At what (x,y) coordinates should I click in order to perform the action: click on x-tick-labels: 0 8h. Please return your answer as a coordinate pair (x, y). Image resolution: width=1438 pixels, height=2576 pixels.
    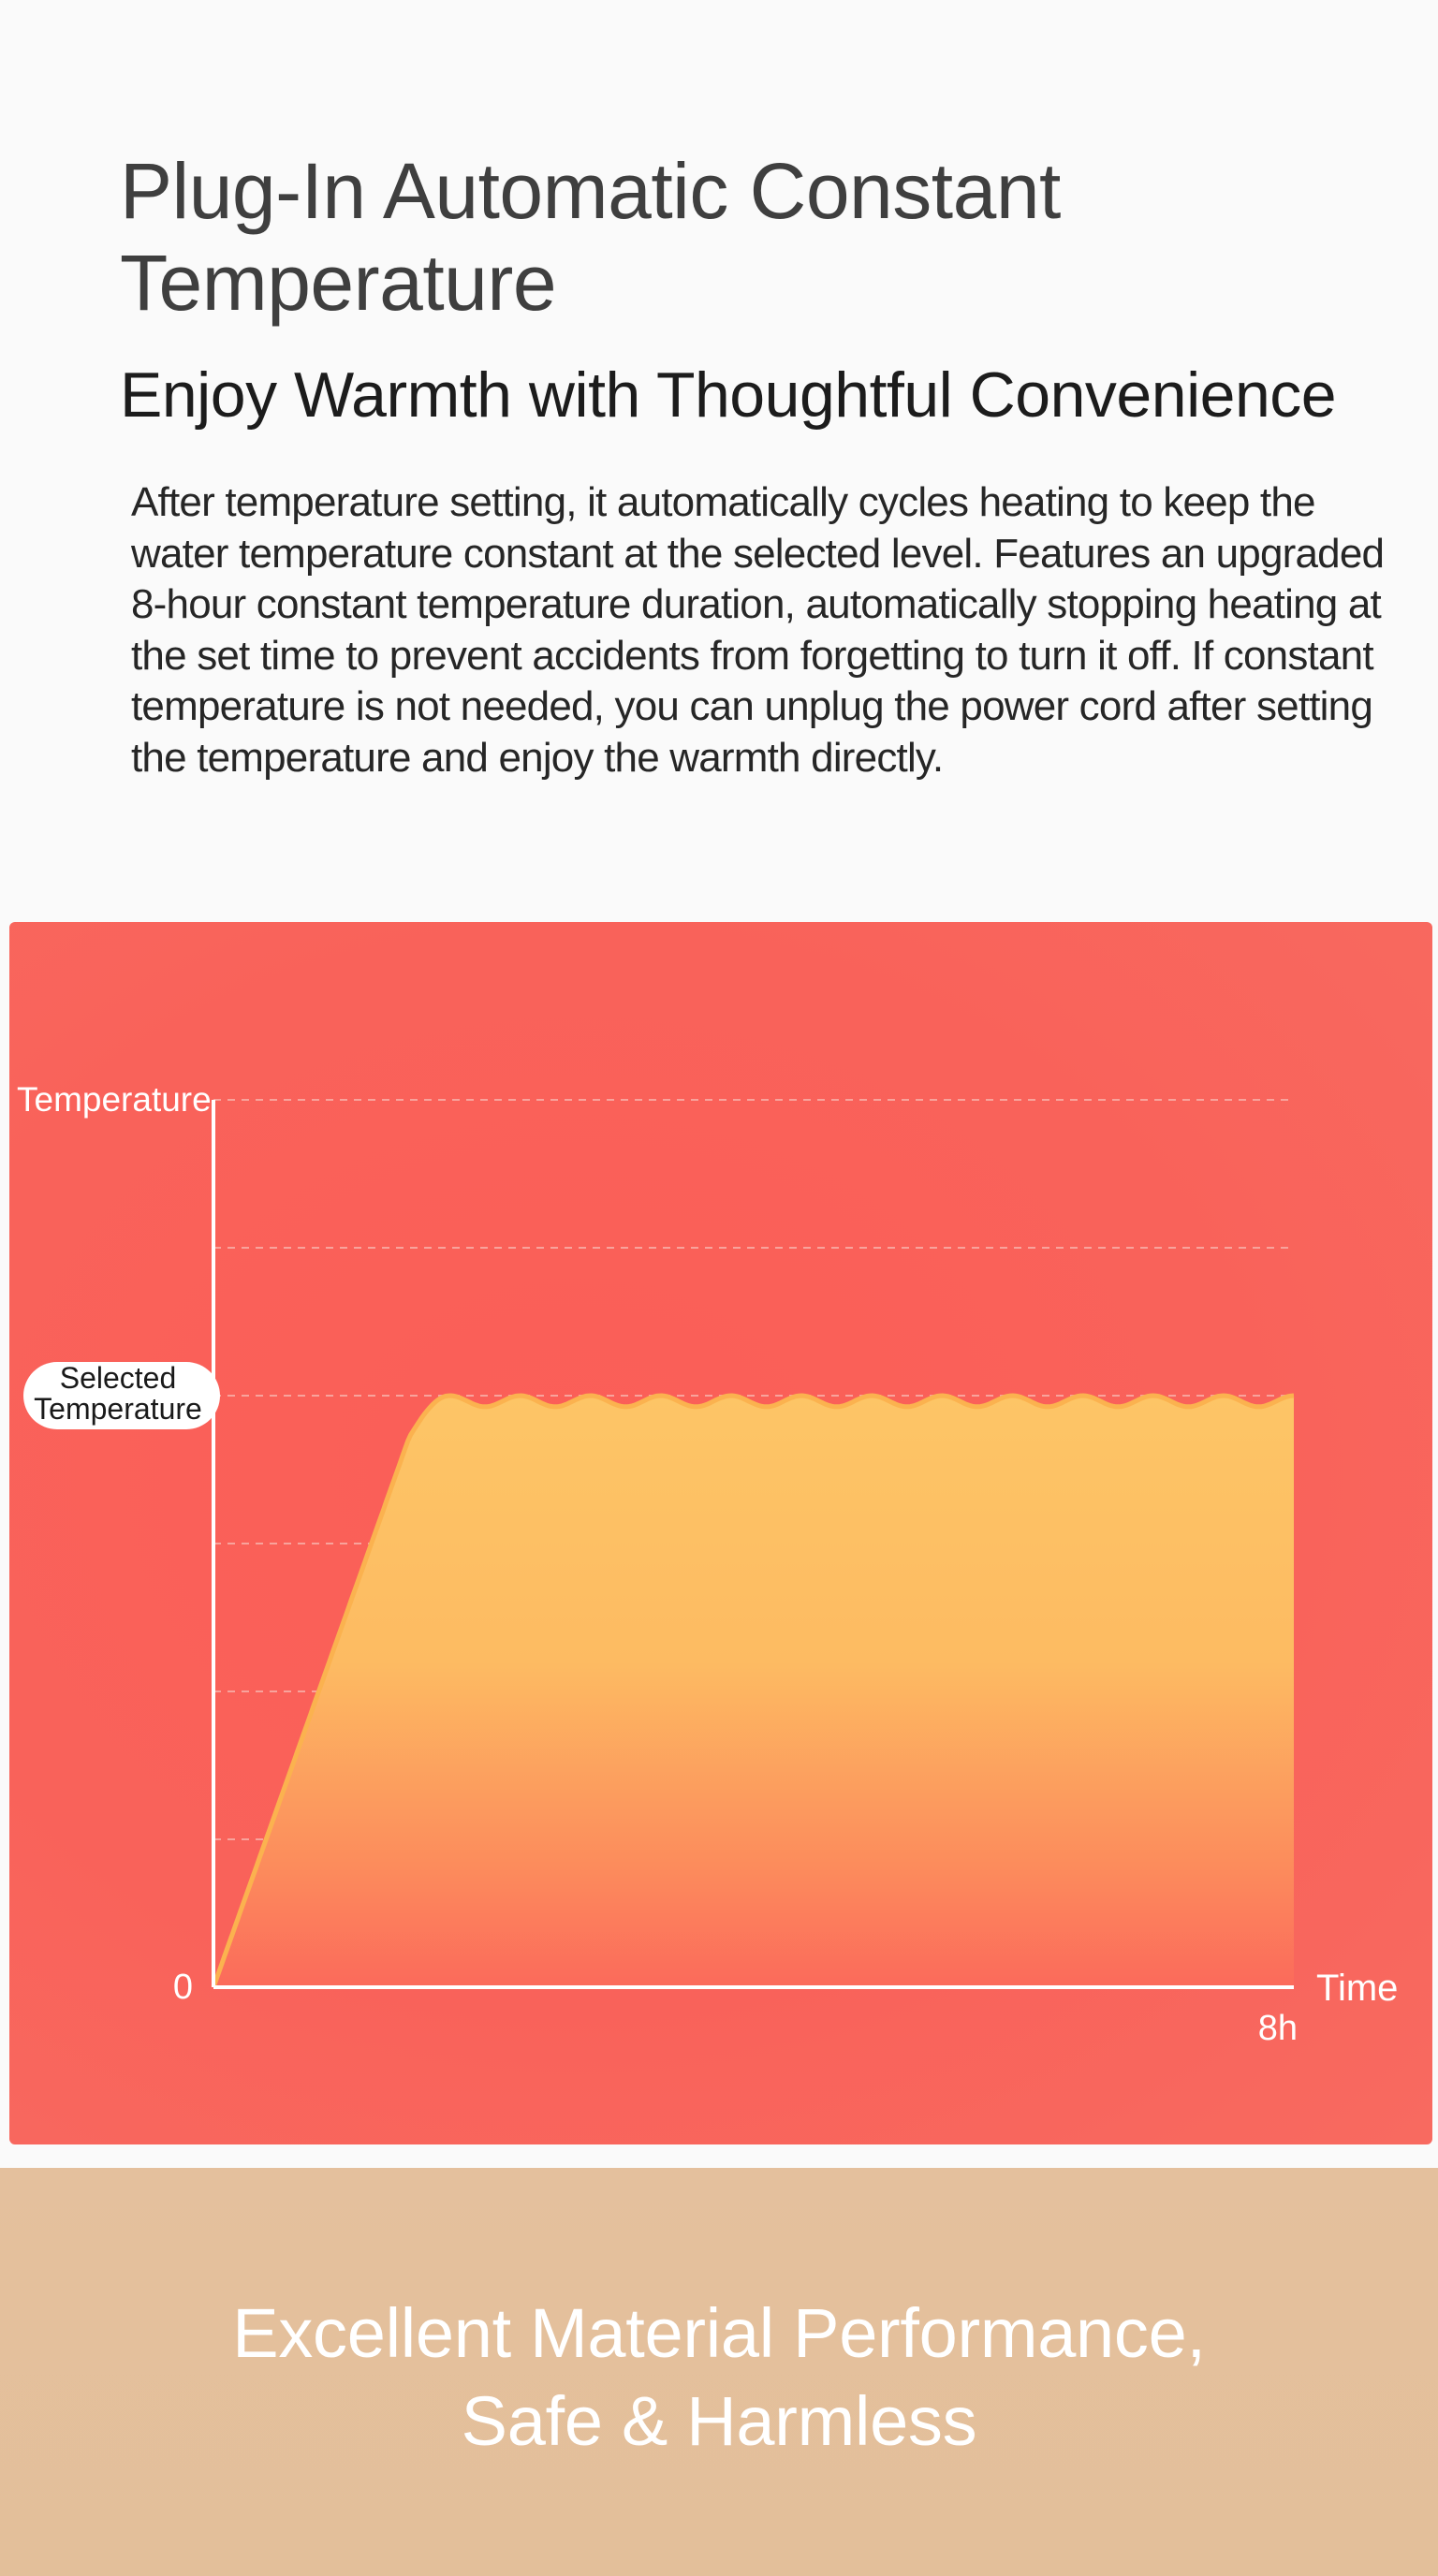
    Looking at the image, I should click on (735, 2008).